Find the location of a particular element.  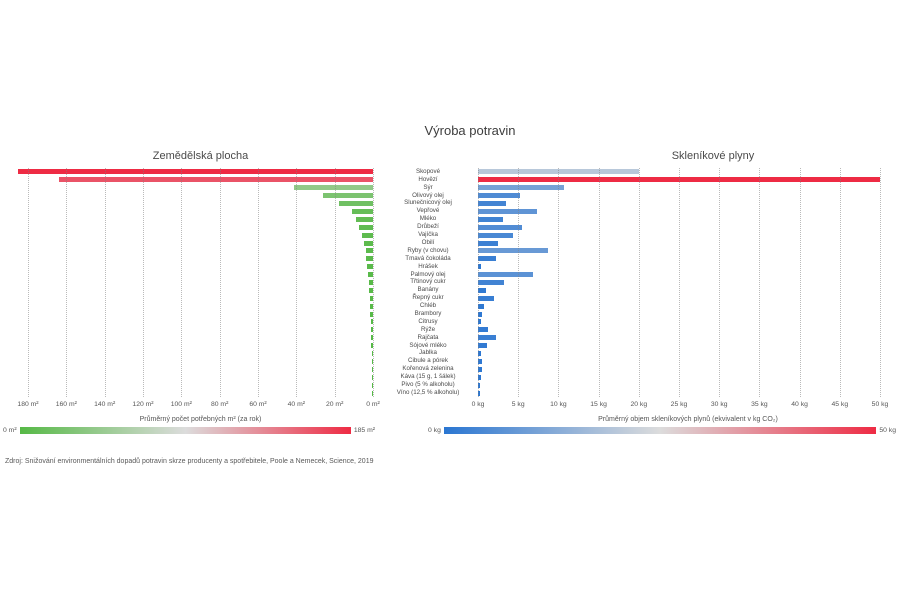

x-tick-label: 80 m² is located at coordinates (219, 404).